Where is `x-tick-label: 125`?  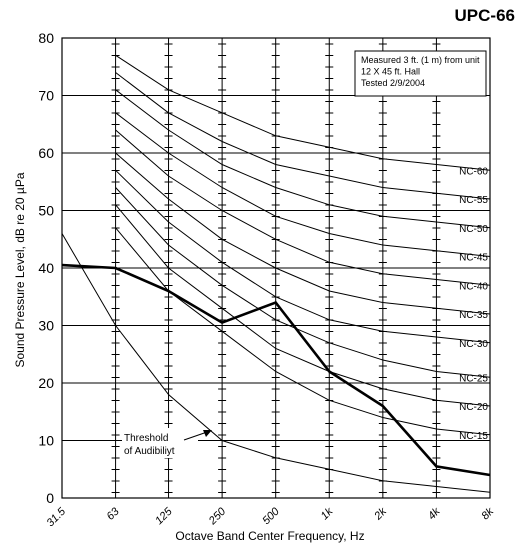
x-tick-label: 125 is located at coordinates (164, 516).